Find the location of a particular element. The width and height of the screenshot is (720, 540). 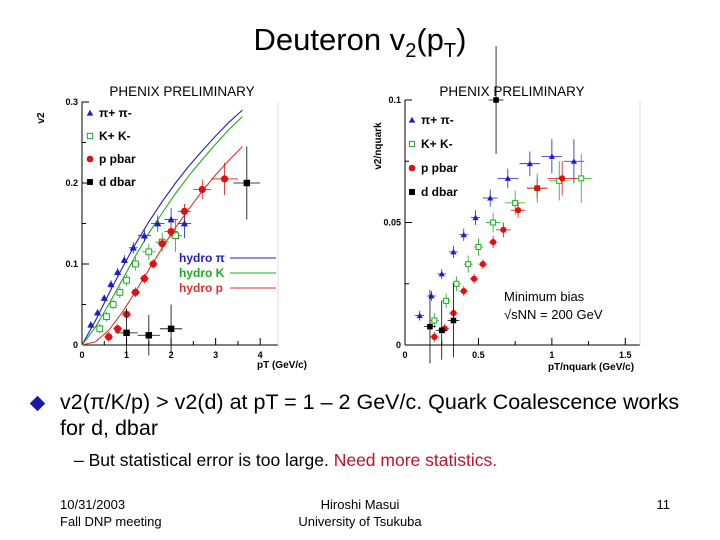

x-axis-label: pT (GeV/c) is located at coordinates (282, 365).